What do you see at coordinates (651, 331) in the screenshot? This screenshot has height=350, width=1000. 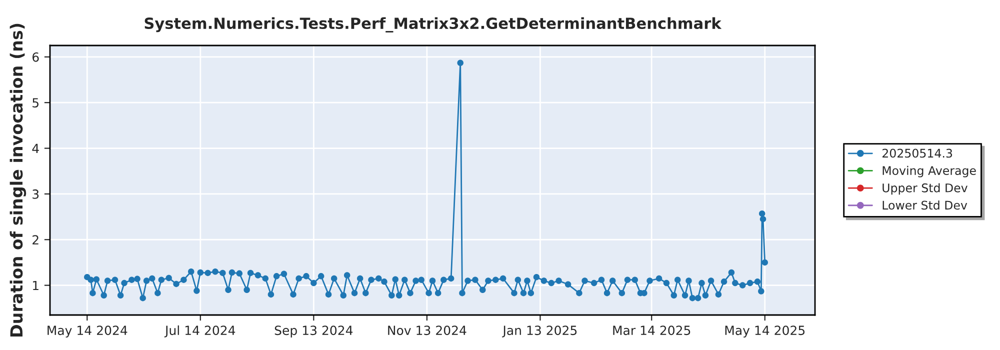 I see `x-tick-label: Mar 14 2025` at bounding box center [651, 331].